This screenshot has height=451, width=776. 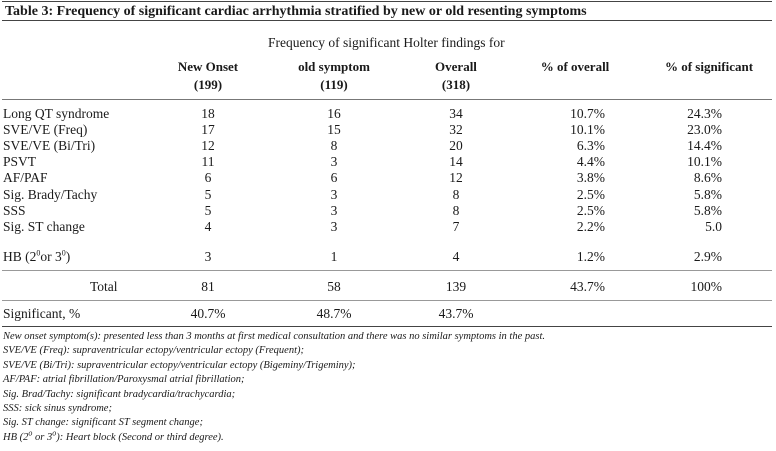 What do you see at coordinates (575, 66) in the screenshot?
I see `col-header-pct-overall: % of overall` at bounding box center [575, 66].